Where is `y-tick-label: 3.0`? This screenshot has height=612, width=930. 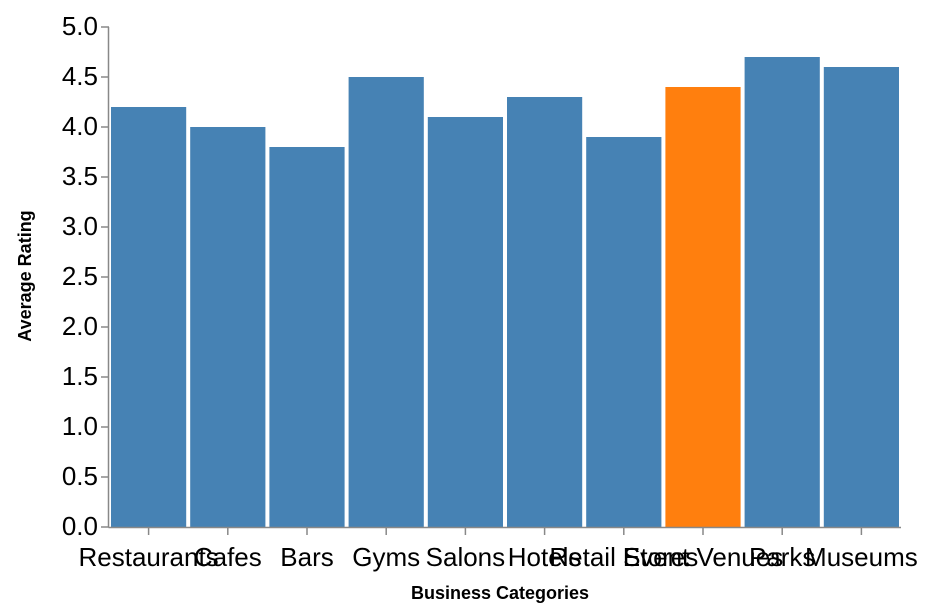
y-tick-label: 3.0 is located at coordinates (80, 226).